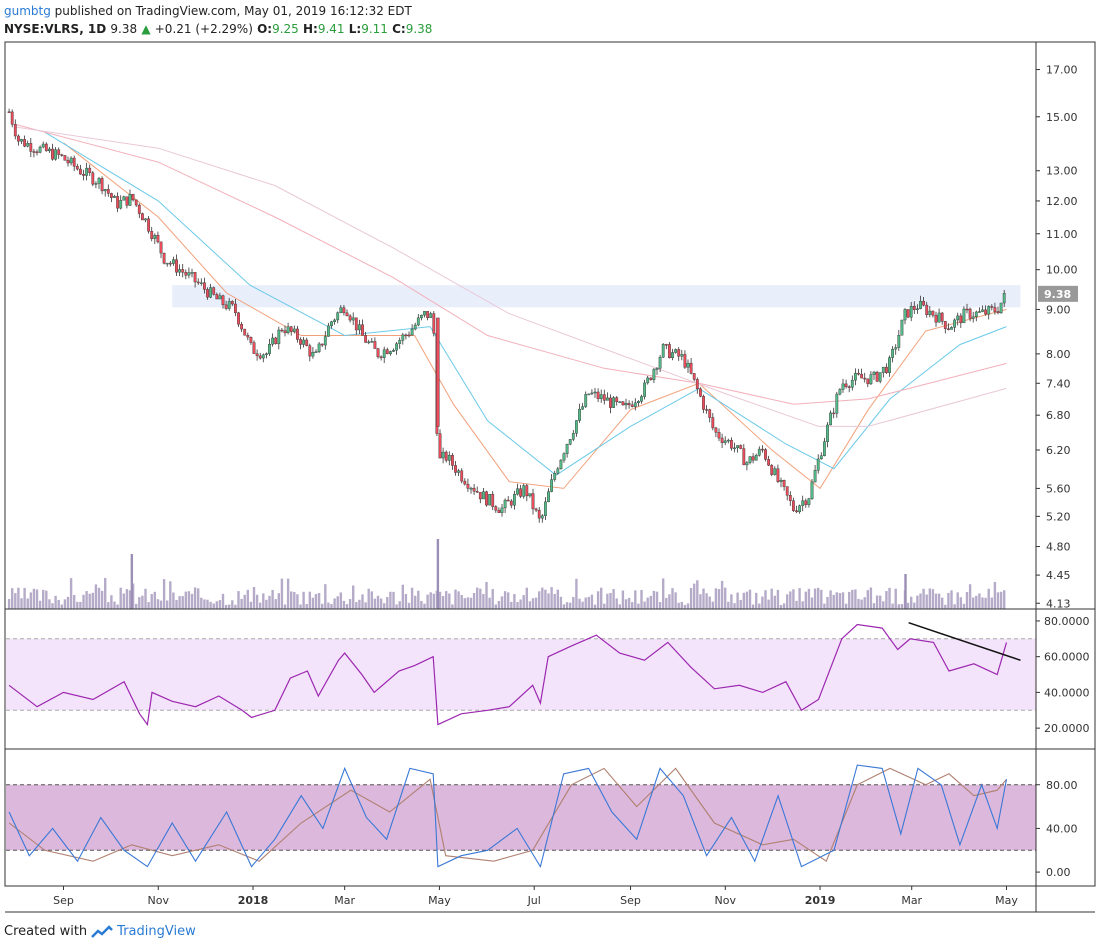 This screenshot has width=1101, height=951. What do you see at coordinates (124, 29) in the screenshot?
I see `last-price: 9.38` at bounding box center [124, 29].